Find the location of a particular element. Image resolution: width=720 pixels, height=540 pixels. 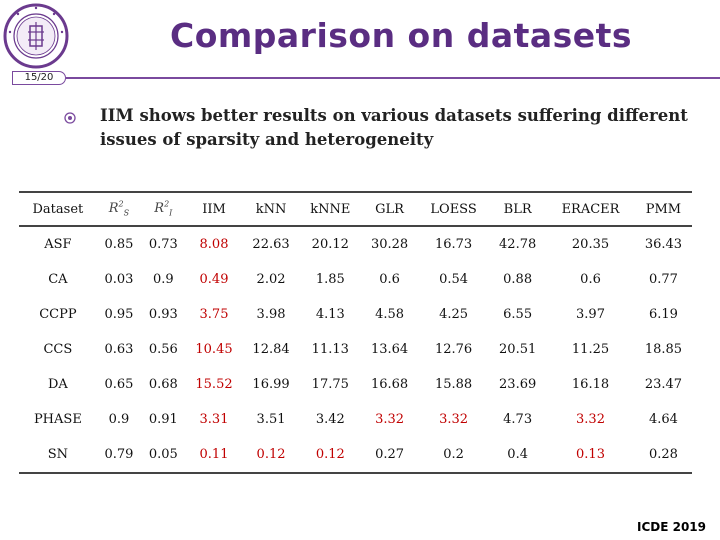

value-cell: 11.13 is located at coordinates (330, 349).